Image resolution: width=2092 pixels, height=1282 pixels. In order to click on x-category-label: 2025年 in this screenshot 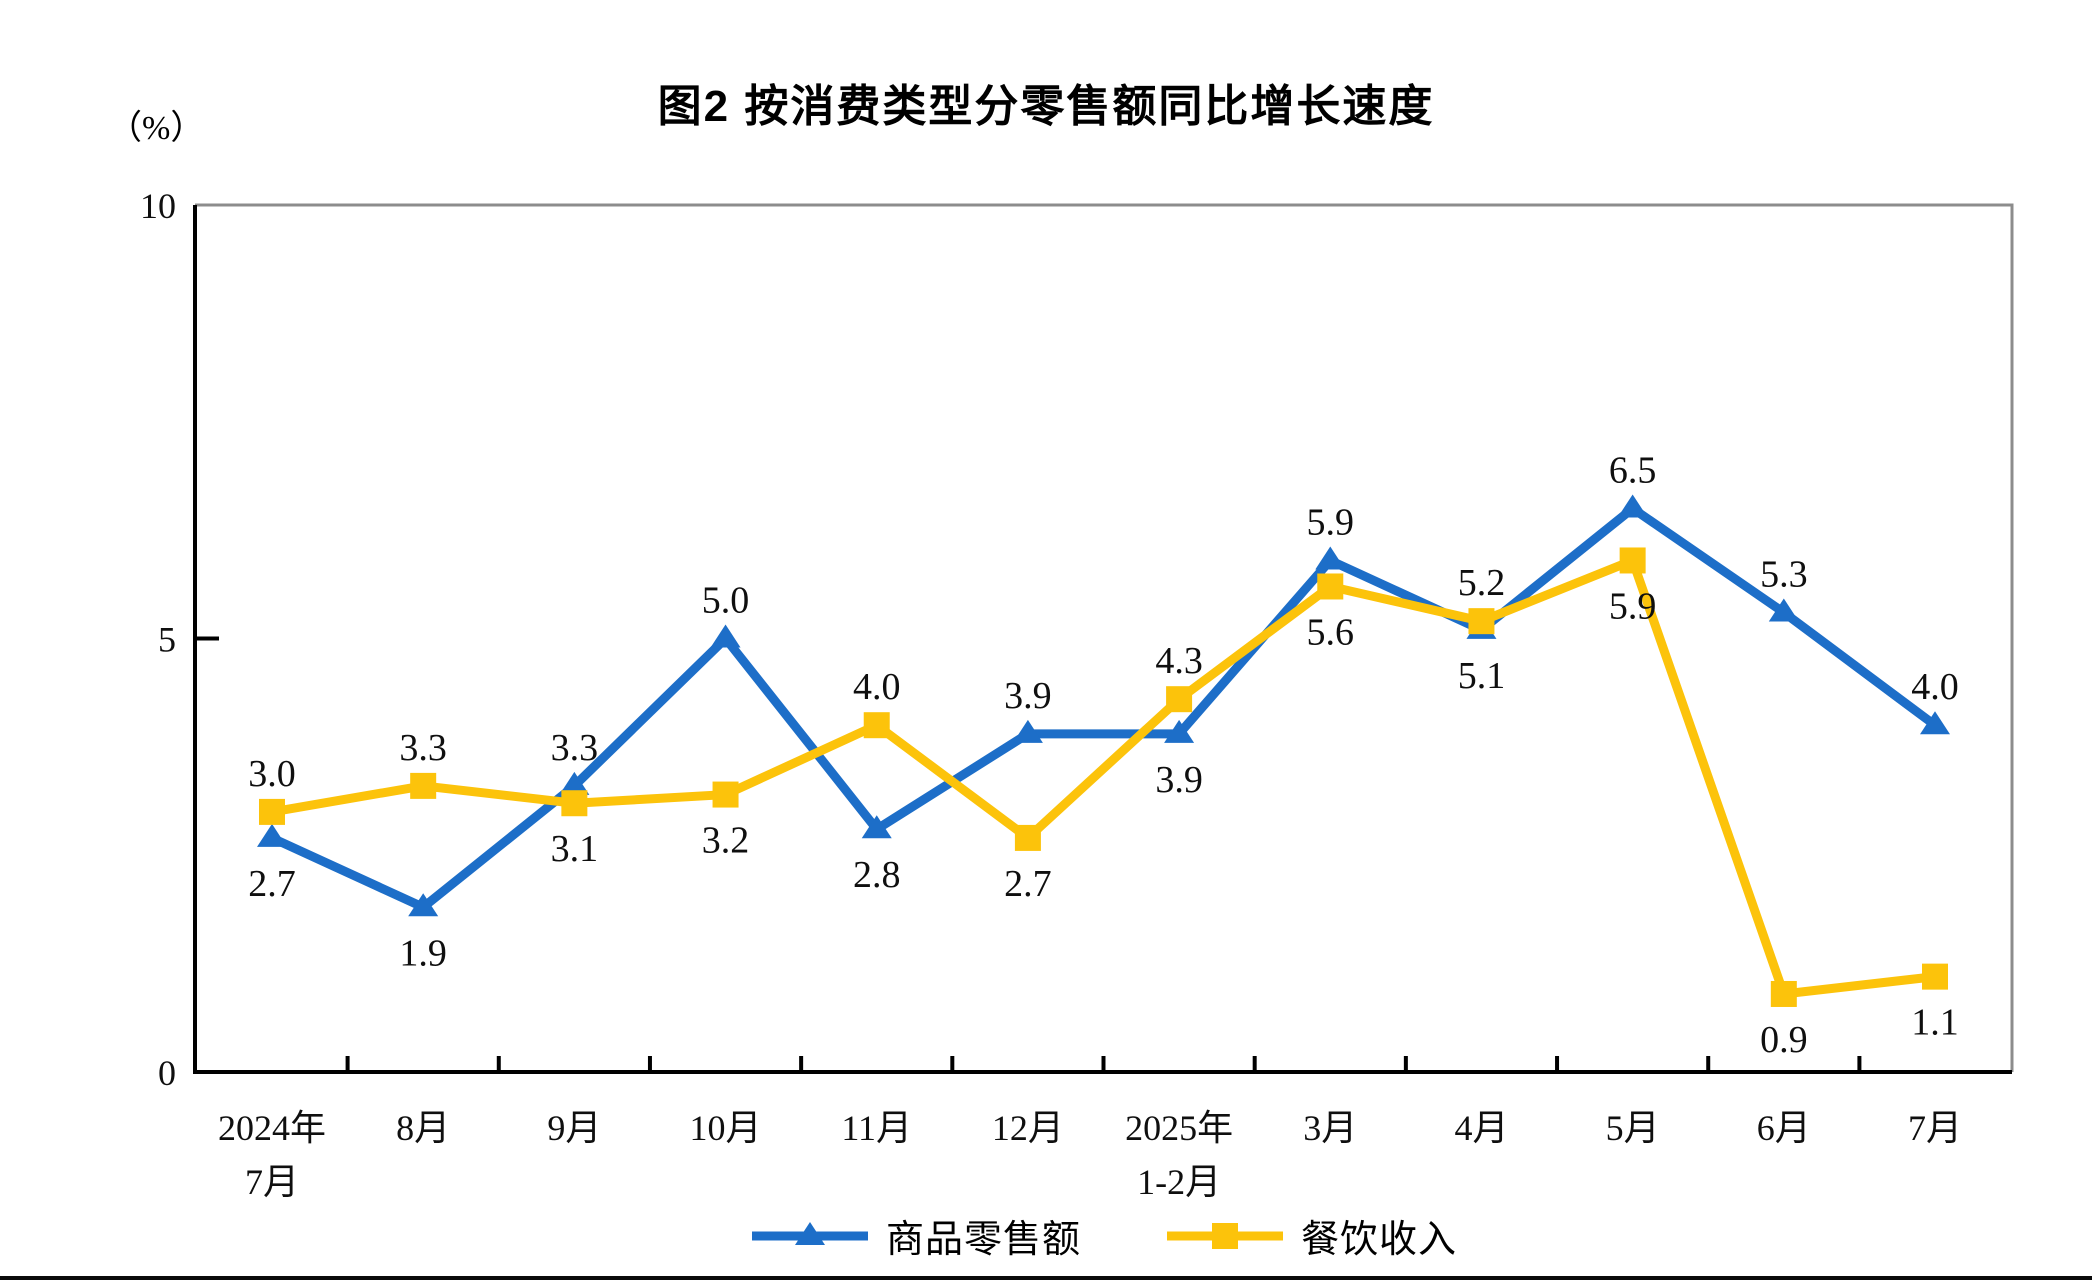, I will do `click(1179, 1128)`.